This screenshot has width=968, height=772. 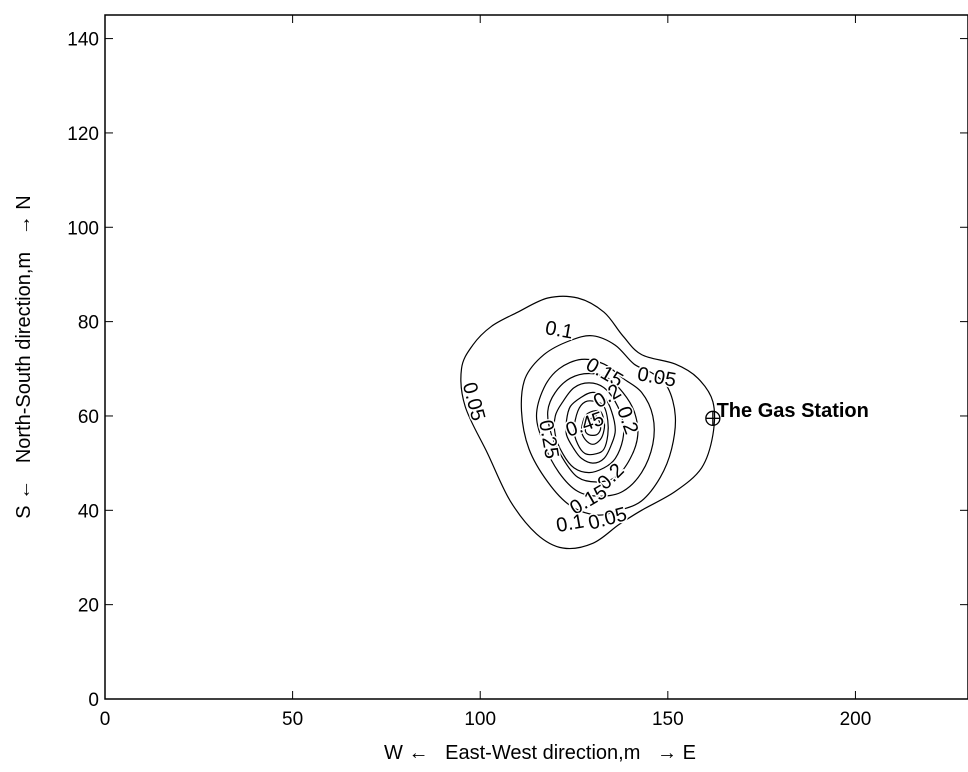 What do you see at coordinates (793, 411) in the screenshot?
I see `gas-station-label: The Gas Station` at bounding box center [793, 411].